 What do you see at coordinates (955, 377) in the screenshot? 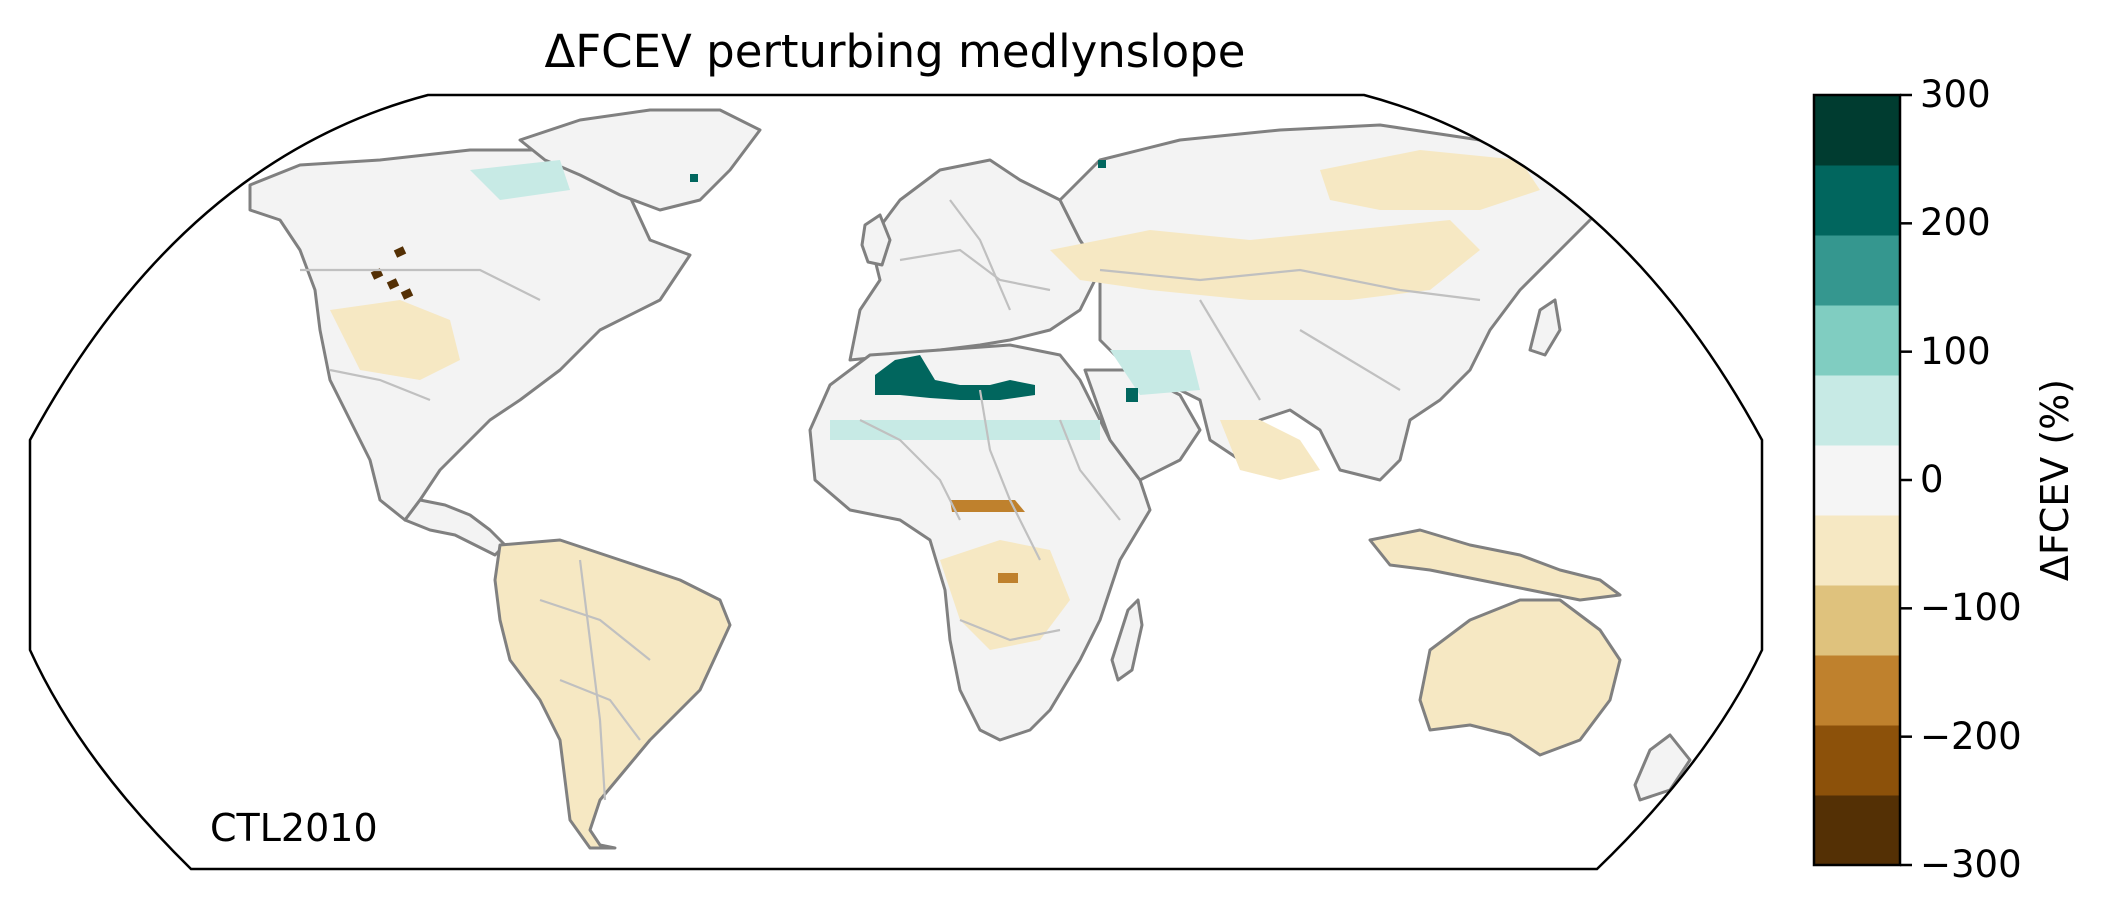
I see `anomaly-sahara-strong-positive` at bounding box center [955, 377].